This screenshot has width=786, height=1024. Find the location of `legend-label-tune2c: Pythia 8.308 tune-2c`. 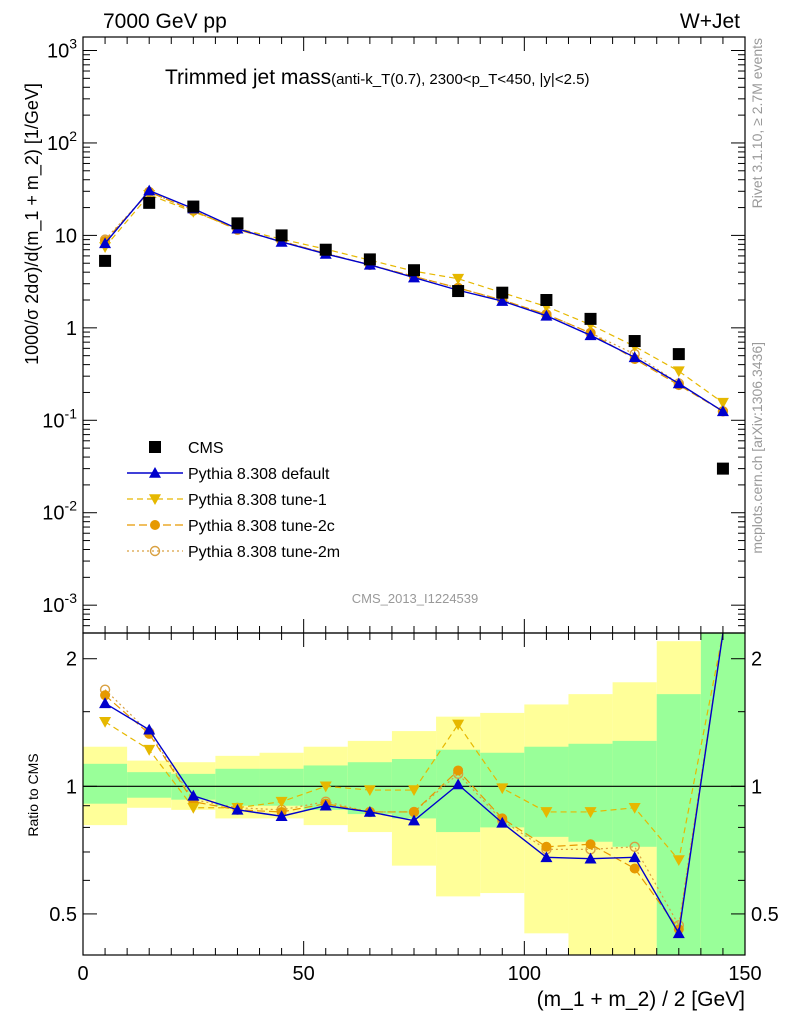

legend-label-tune2c: Pythia 8.308 tune-2c is located at coordinates (261, 526).